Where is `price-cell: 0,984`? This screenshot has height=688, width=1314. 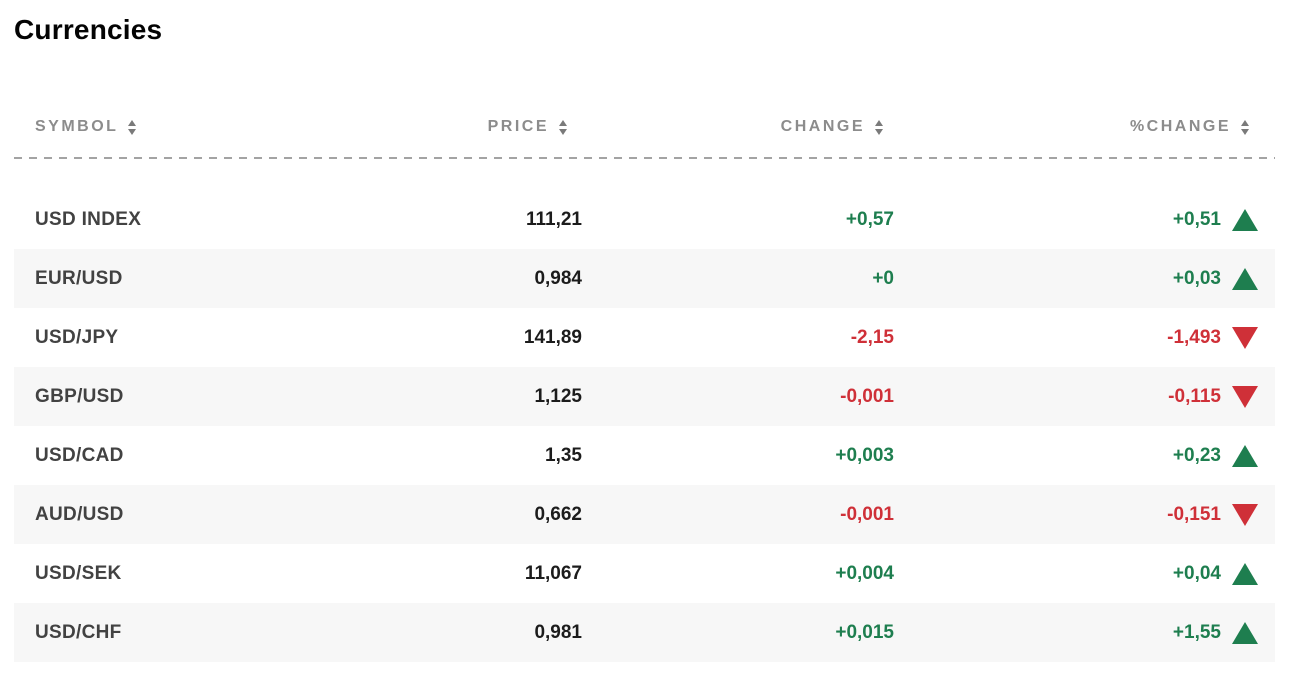
price-cell: 0,984 is located at coordinates (558, 278).